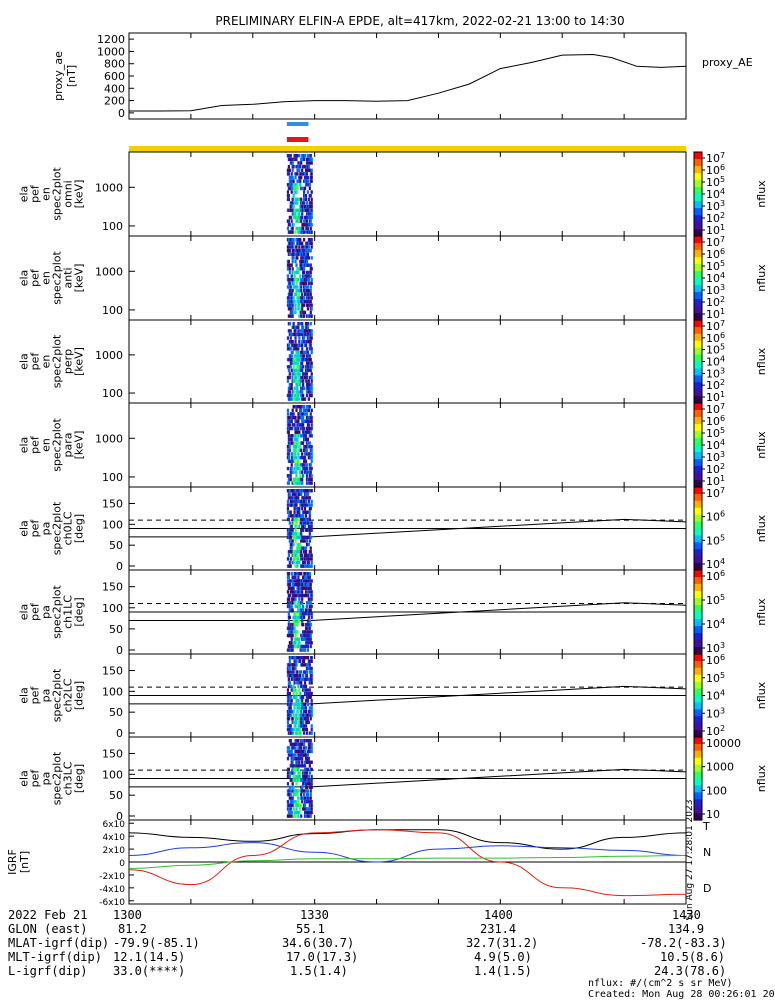  I want to click on colorbar-frame, so click(698, 778).